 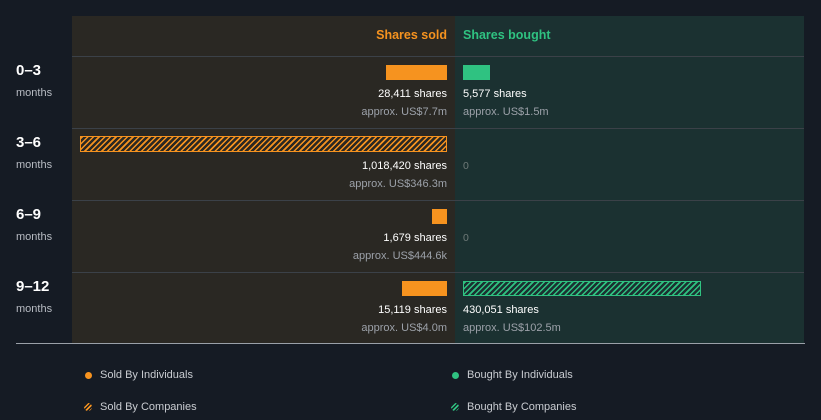 What do you see at coordinates (522, 407) in the screenshot?
I see `legend-bought-companies: Bought By Companies` at bounding box center [522, 407].